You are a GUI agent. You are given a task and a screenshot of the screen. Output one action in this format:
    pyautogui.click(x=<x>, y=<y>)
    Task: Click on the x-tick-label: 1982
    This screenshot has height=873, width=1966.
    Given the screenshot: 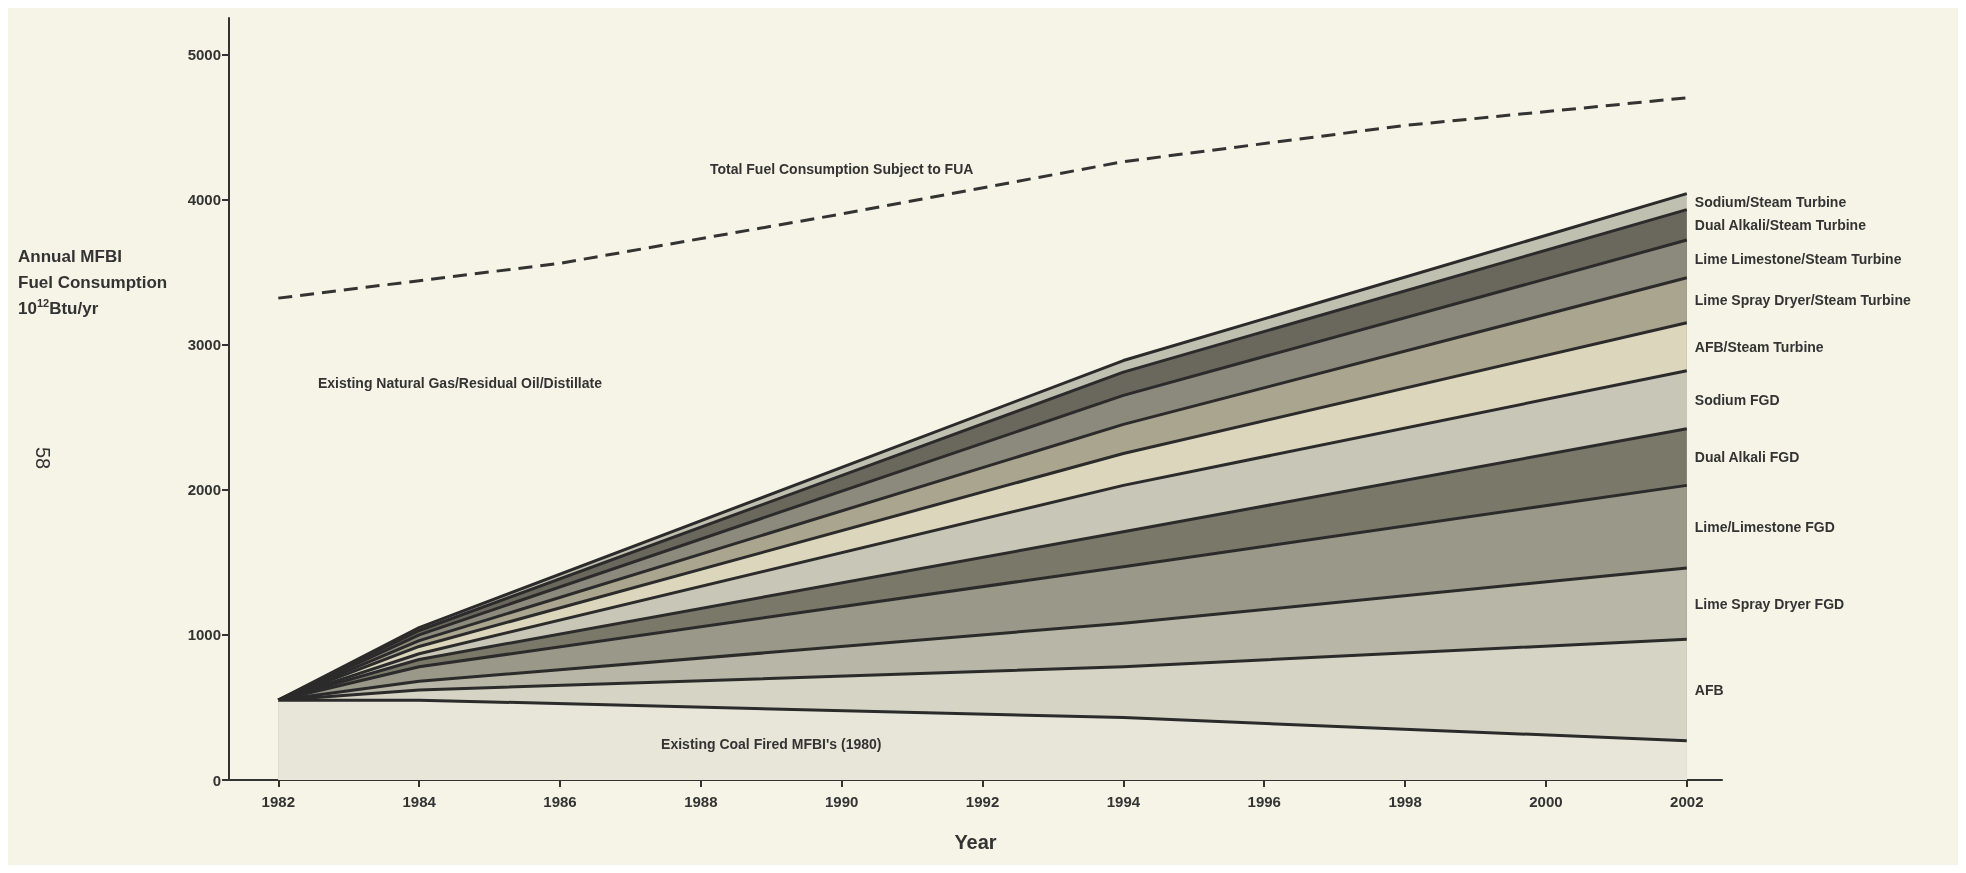 What is the action you would take?
    pyautogui.click(x=278, y=801)
    